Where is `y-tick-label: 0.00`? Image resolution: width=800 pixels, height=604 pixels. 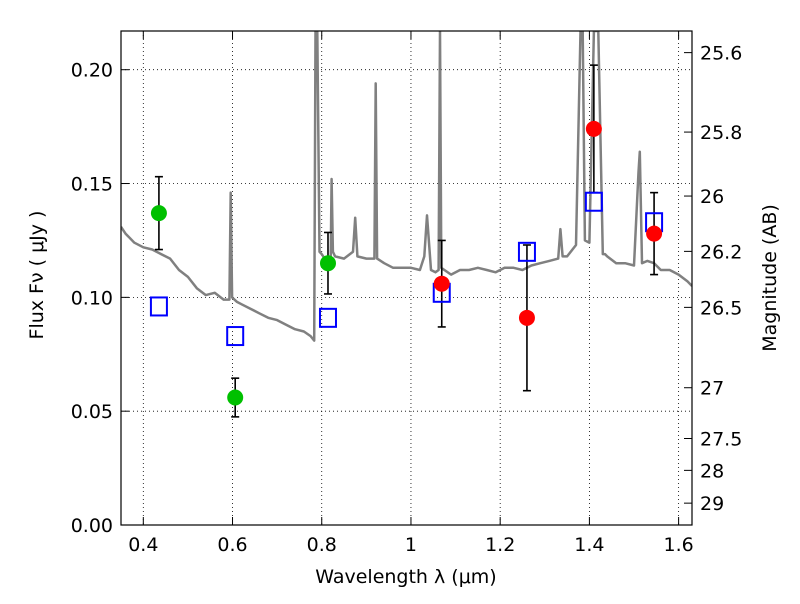
y-tick-label: 0.00 is located at coordinates (92, 526).